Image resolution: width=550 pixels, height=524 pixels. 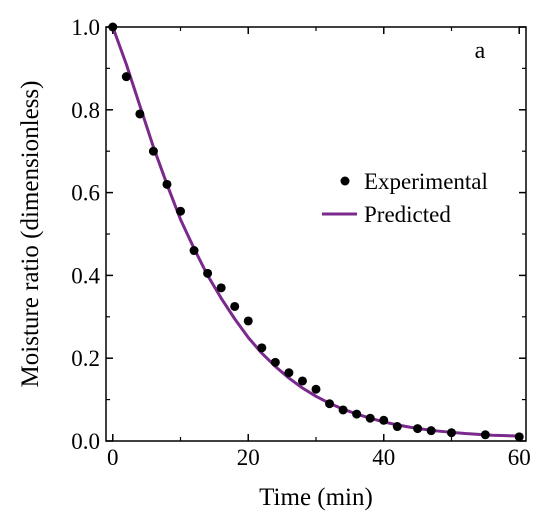 What do you see at coordinates (113, 457) in the screenshot?
I see `x-tick-label: 0` at bounding box center [113, 457].